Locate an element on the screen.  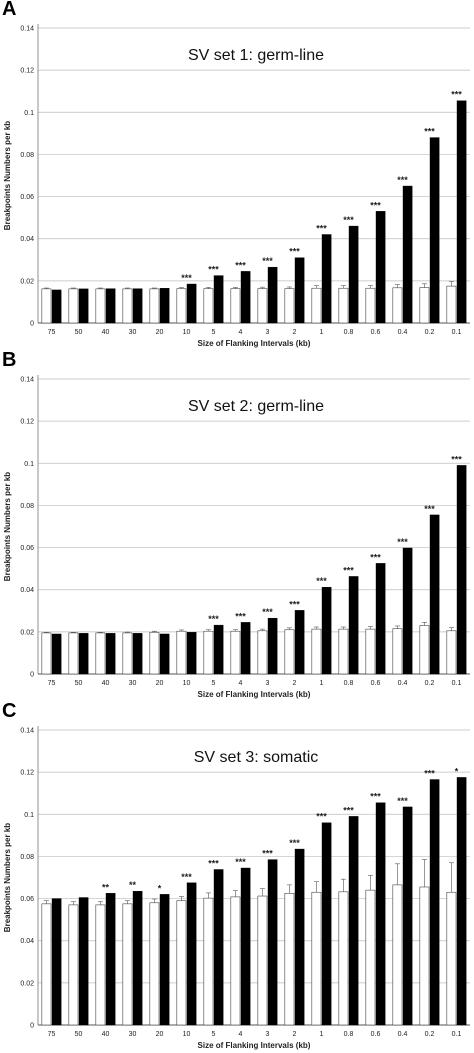
x-tick-label: 30 is located at coordinates (133, 683).